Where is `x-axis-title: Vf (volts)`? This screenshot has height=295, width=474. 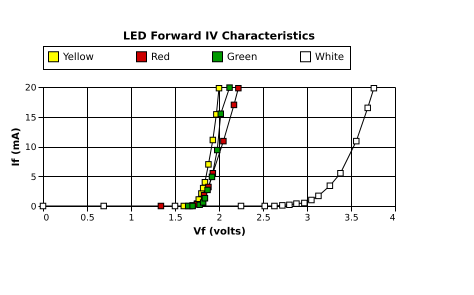 x-axis-title: Vf (volts) is located at coordinates (219, 232).